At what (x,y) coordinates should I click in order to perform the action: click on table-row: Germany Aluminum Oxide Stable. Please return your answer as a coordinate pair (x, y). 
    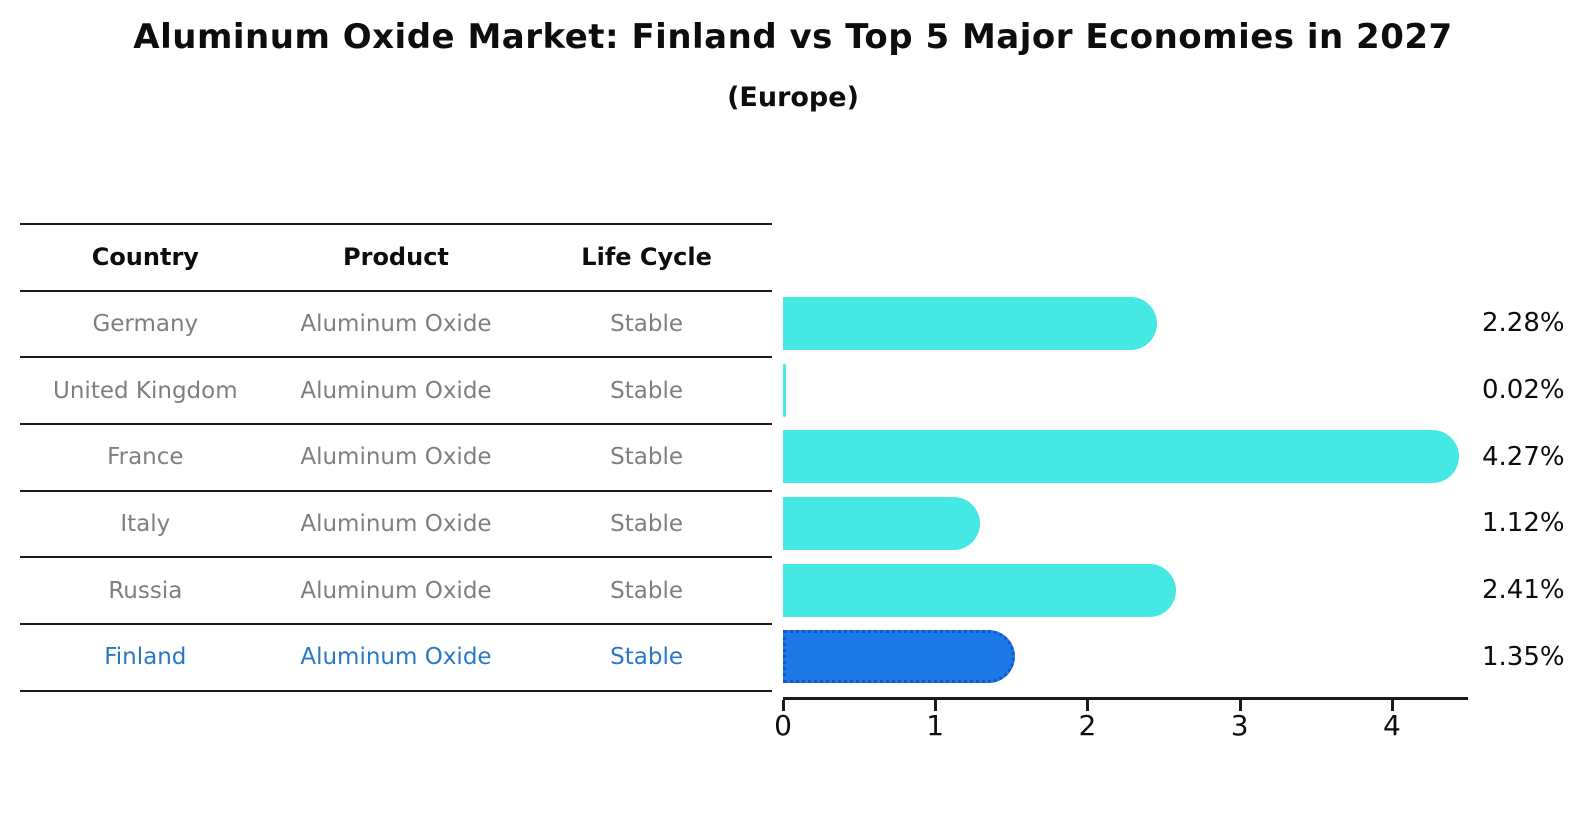
    Looking at the image, I should click on (396, 325).